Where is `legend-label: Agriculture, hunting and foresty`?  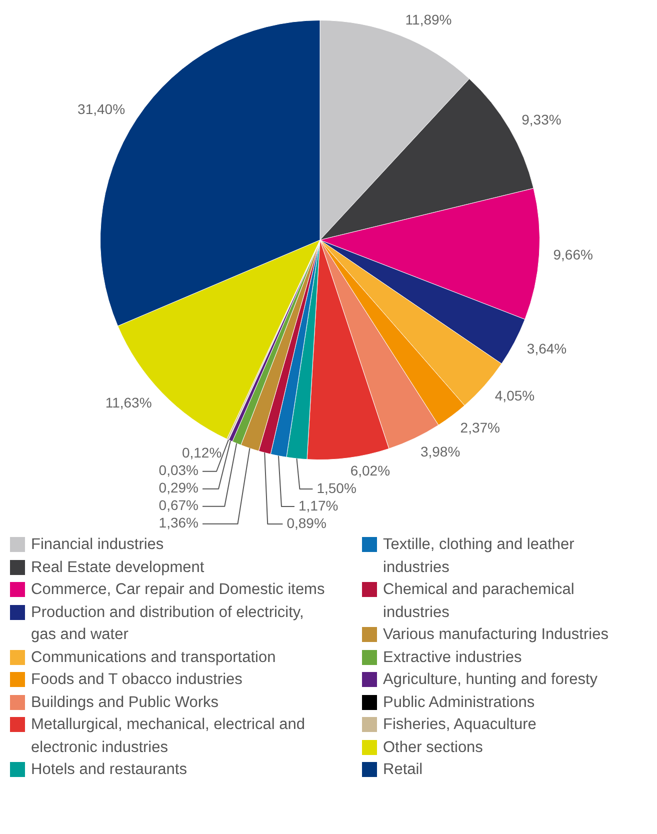
legend-label: Agriculture, hunting and foresty is located at coordinates (490, 680).